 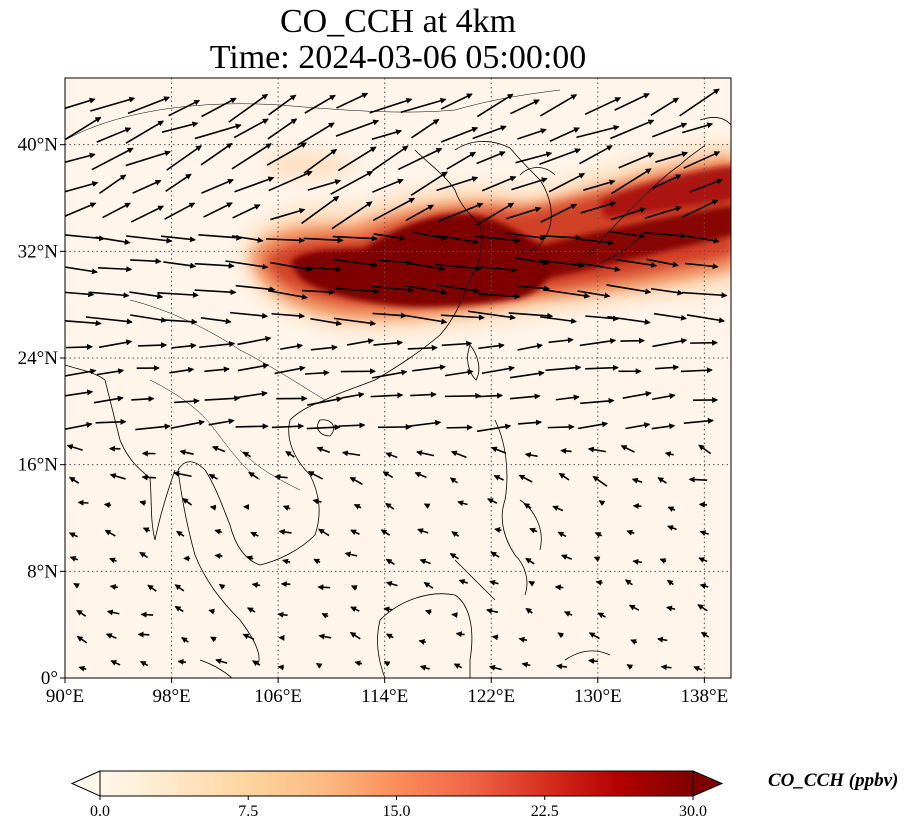 What do you see at coordinates (38, 465) in the screenshot?
I see `lat-tick-label: 16°N` at bounding box center [38, 465].